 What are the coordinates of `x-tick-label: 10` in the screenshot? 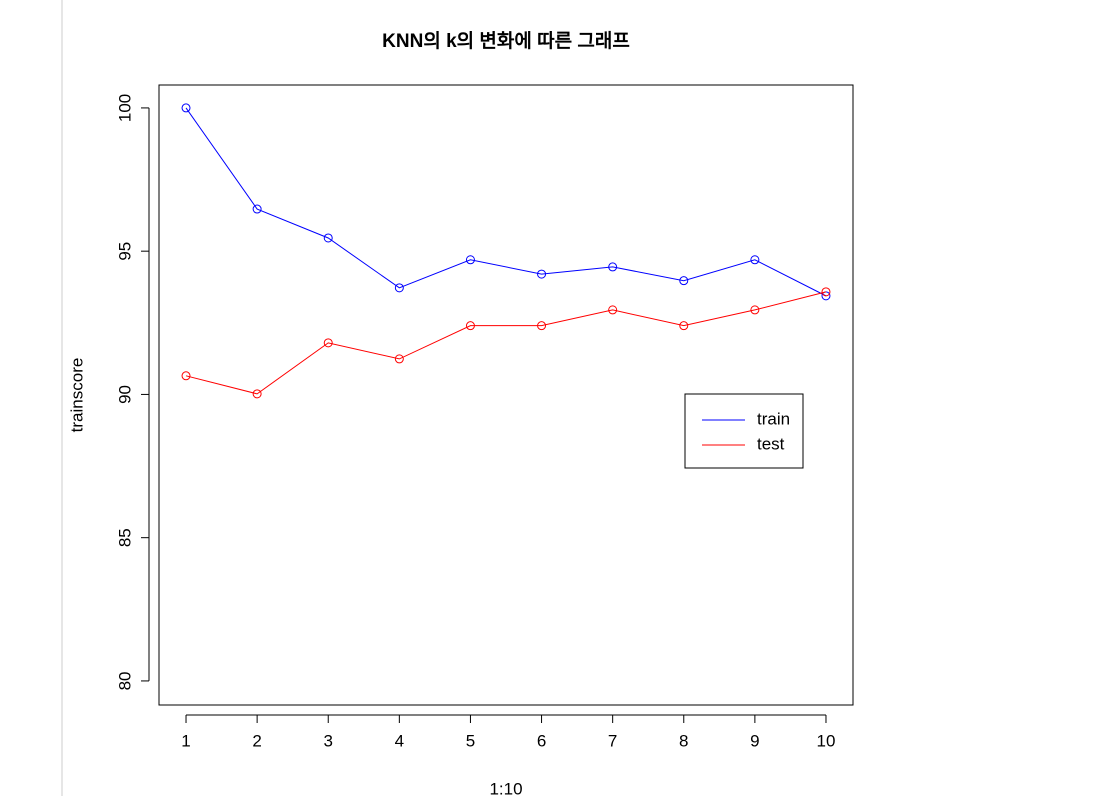 It's located at (826, 740).